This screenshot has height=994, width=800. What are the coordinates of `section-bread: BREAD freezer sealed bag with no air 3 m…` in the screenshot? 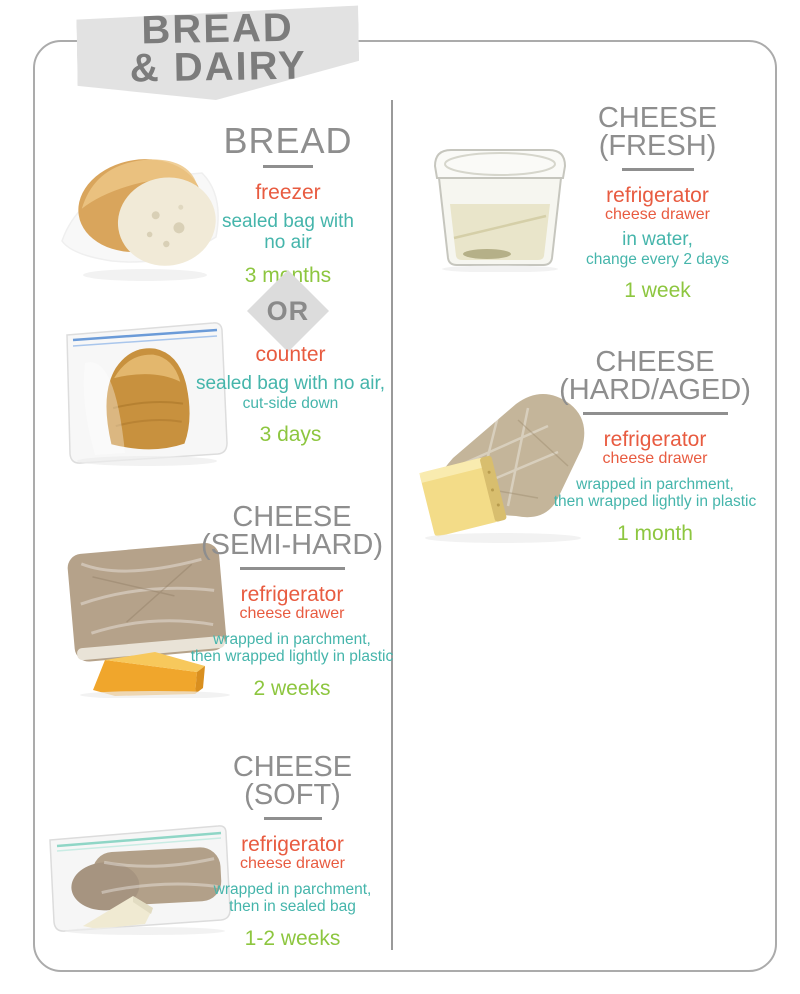 It's located at (288, 203).